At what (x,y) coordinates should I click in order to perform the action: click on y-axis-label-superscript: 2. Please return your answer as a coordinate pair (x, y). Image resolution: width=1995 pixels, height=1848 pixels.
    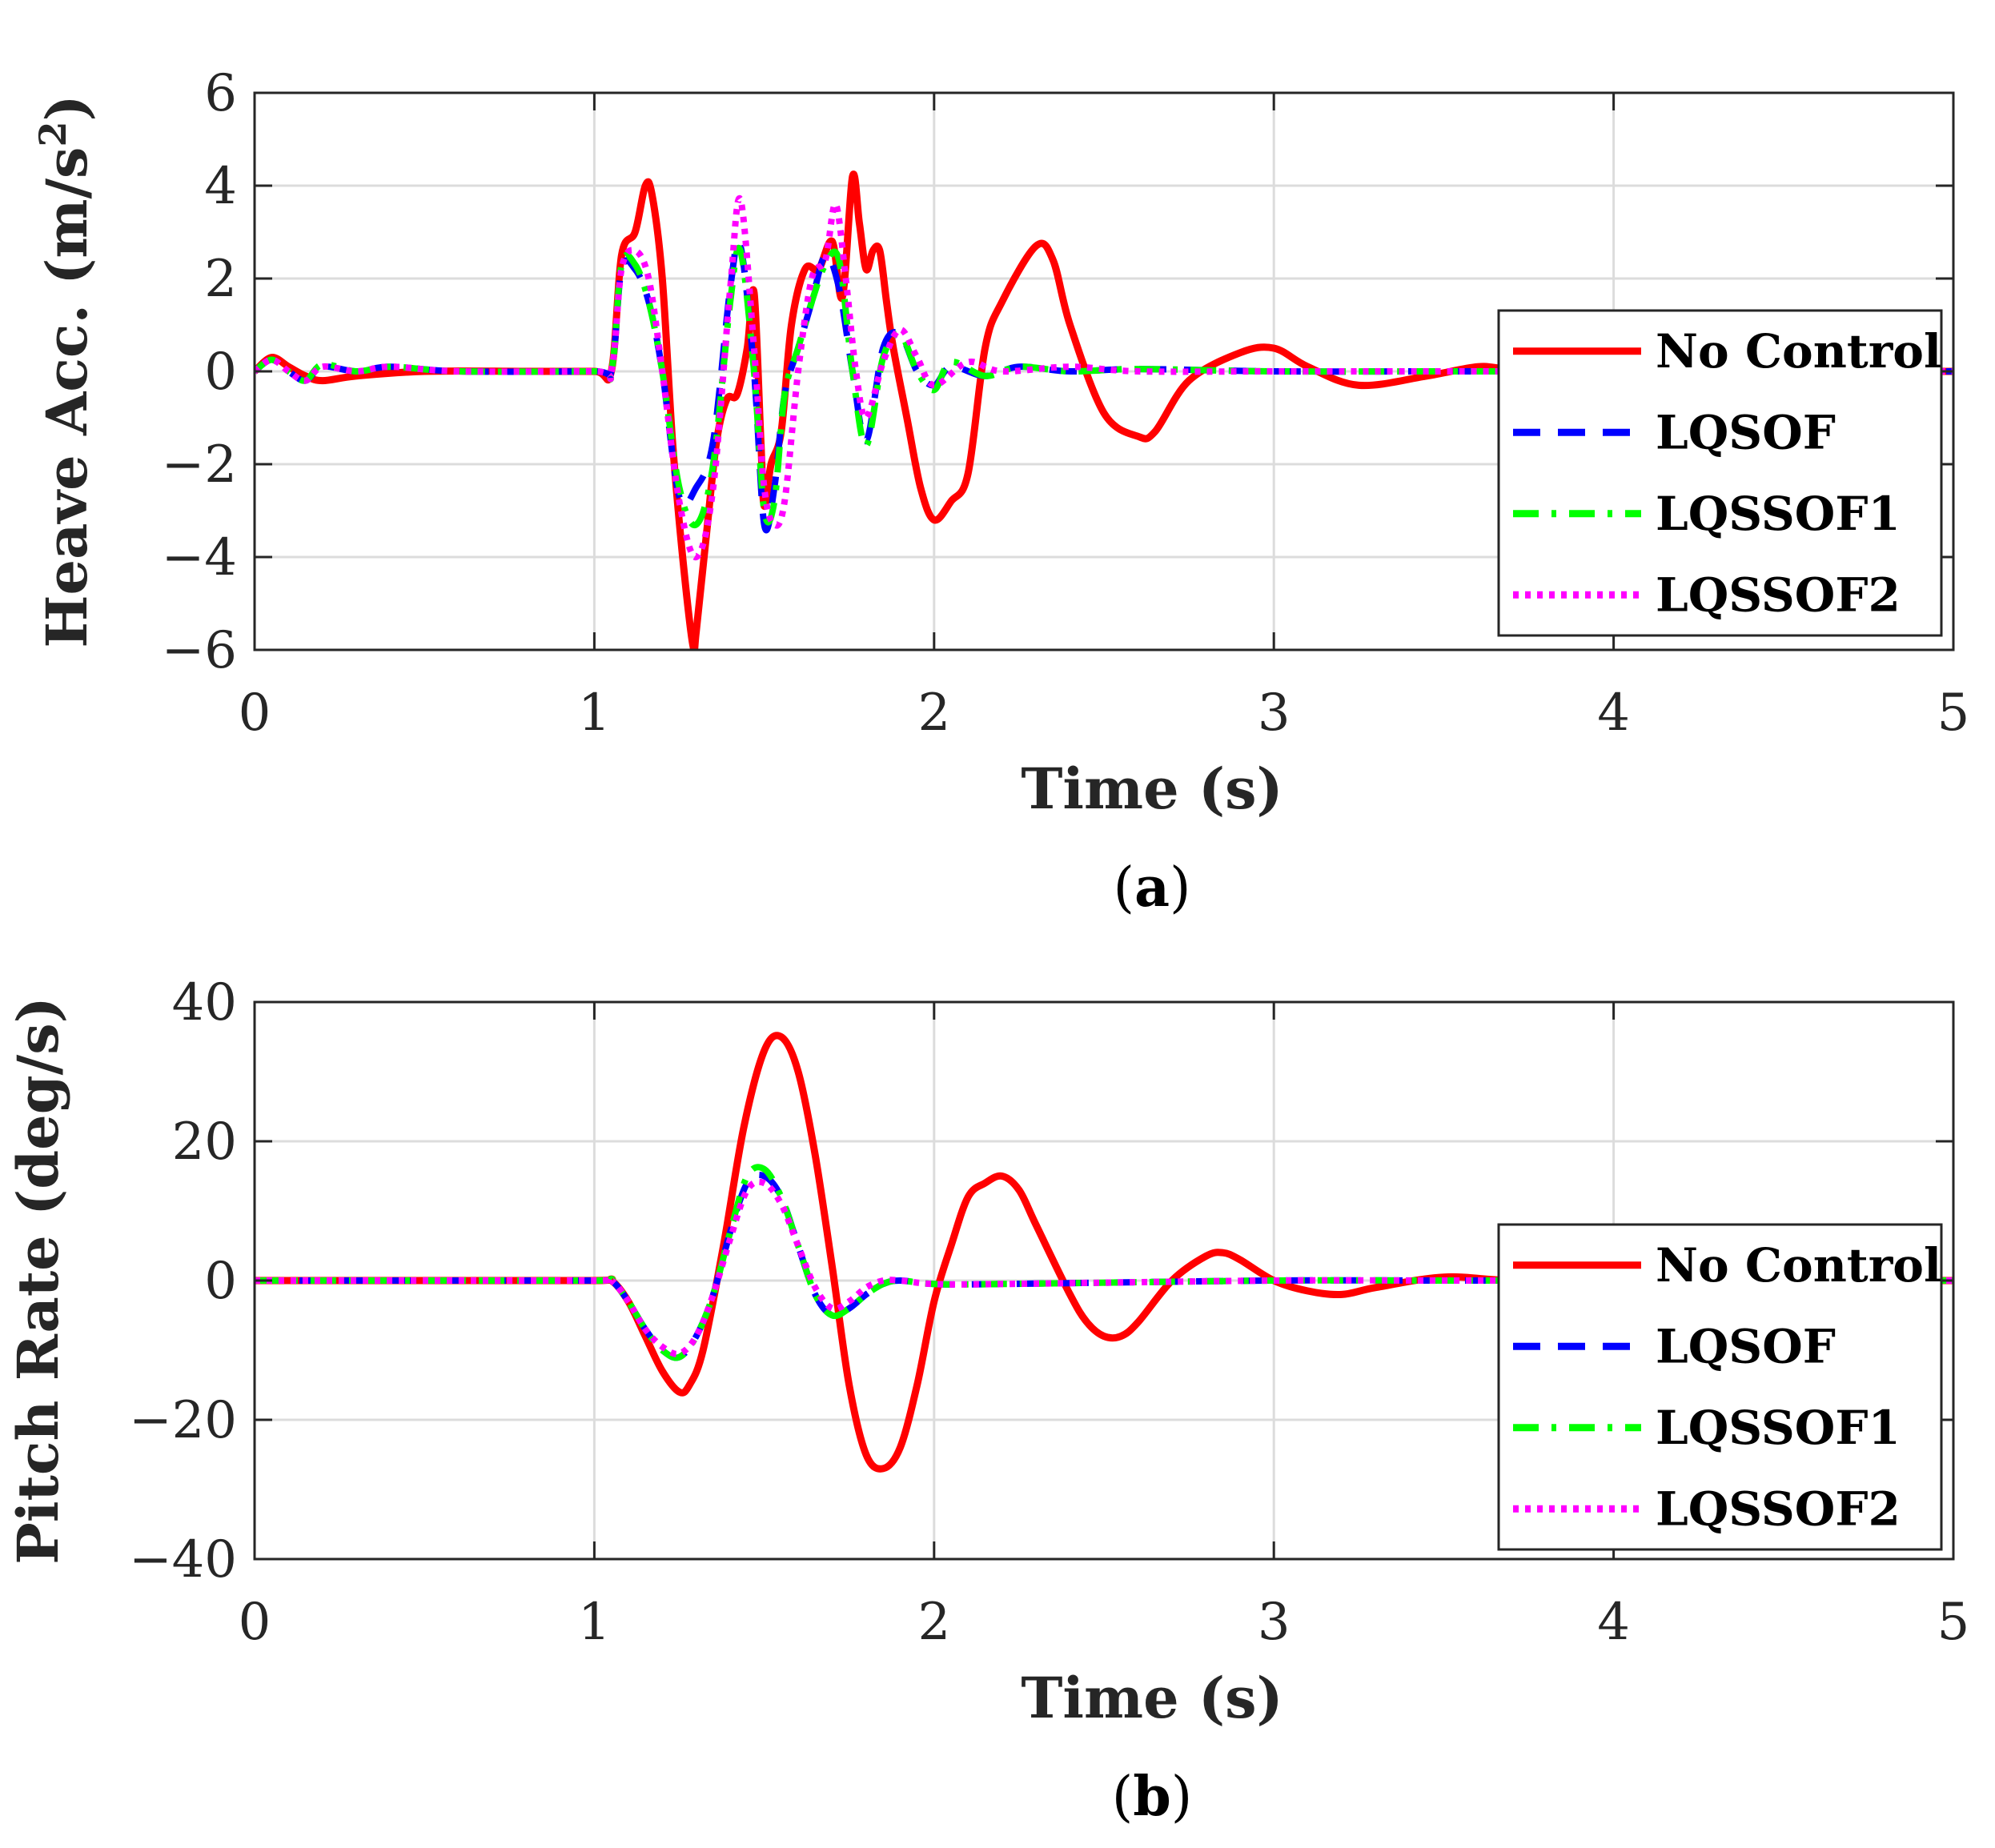
    Looking at the image, I should click on (52, 134).